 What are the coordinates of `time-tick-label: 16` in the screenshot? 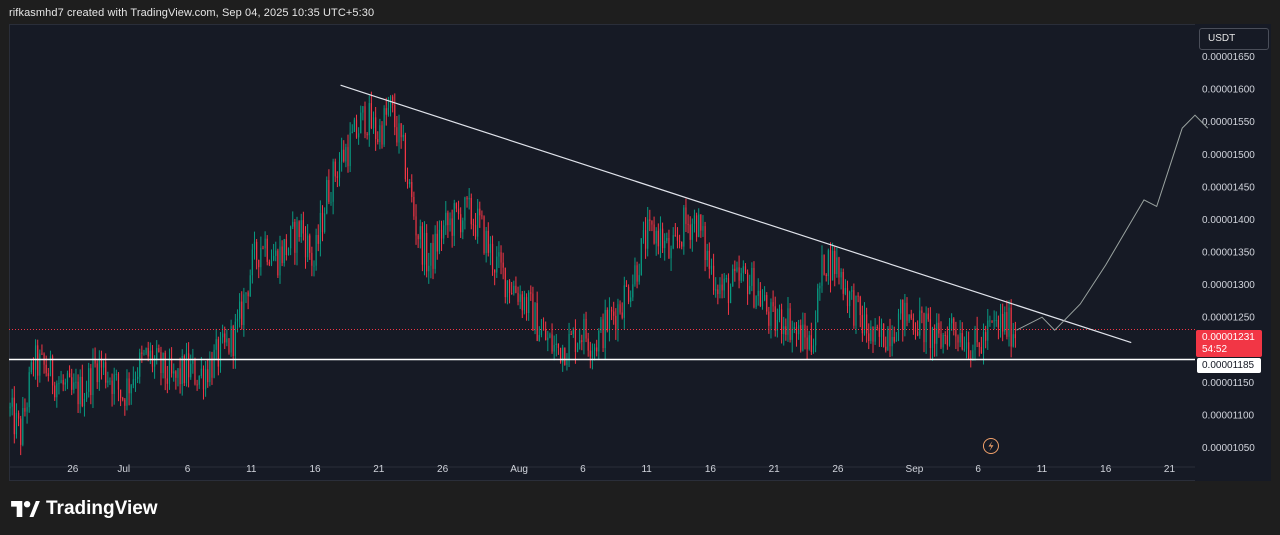 It's located at (711, 469).